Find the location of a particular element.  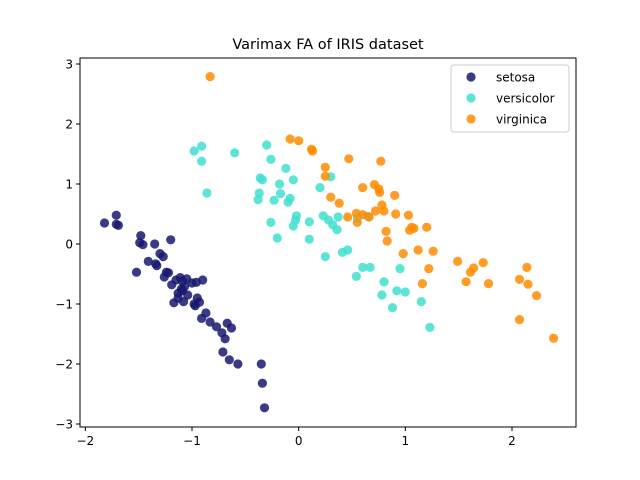

y-tick-label: 3 is located at coordinates (69, 64).